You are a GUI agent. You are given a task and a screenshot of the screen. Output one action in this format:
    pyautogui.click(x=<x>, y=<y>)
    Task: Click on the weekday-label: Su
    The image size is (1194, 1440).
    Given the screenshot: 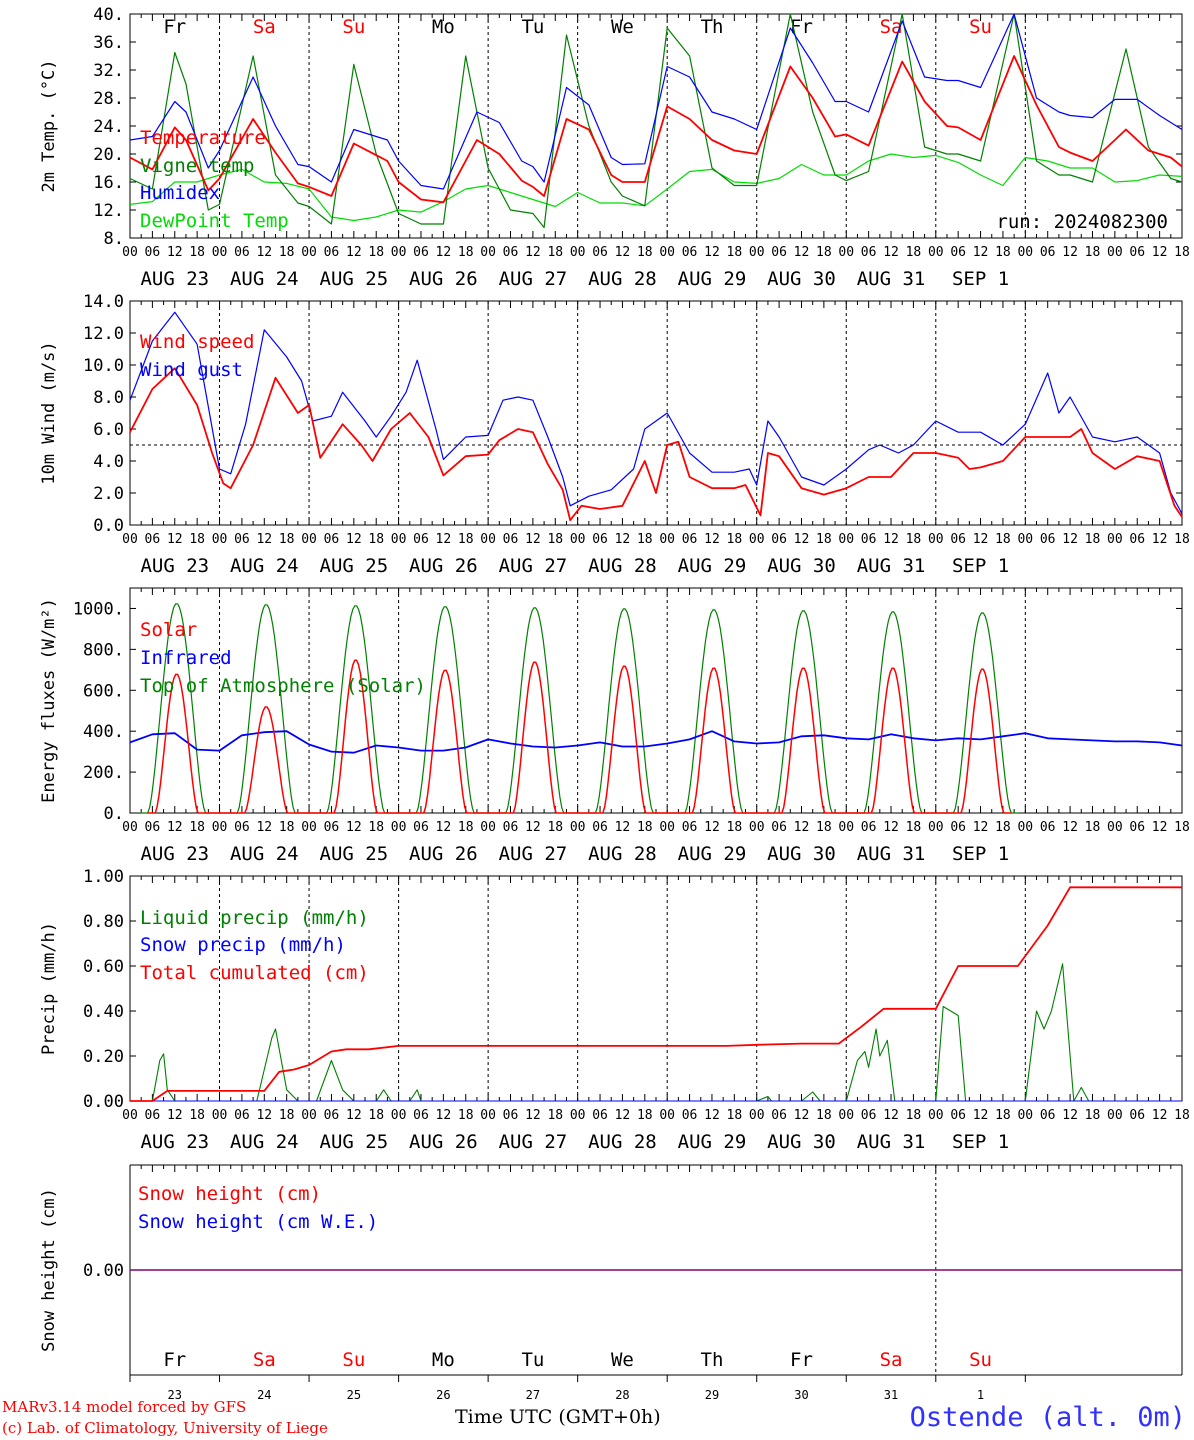 What is the action you would take?
    pyautogui.click(x=353, y=27)
    